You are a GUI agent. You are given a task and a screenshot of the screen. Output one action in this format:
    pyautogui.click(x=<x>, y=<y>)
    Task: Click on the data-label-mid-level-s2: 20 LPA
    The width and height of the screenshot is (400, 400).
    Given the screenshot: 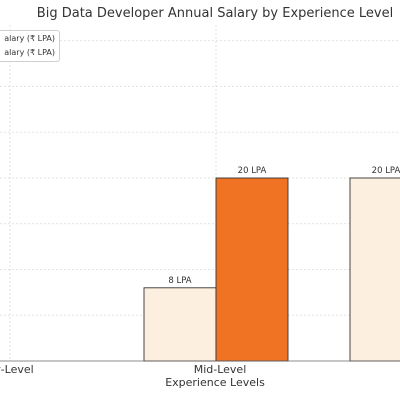 What is the action you would take?
    pyautogui.click(x=252, y=171)
    